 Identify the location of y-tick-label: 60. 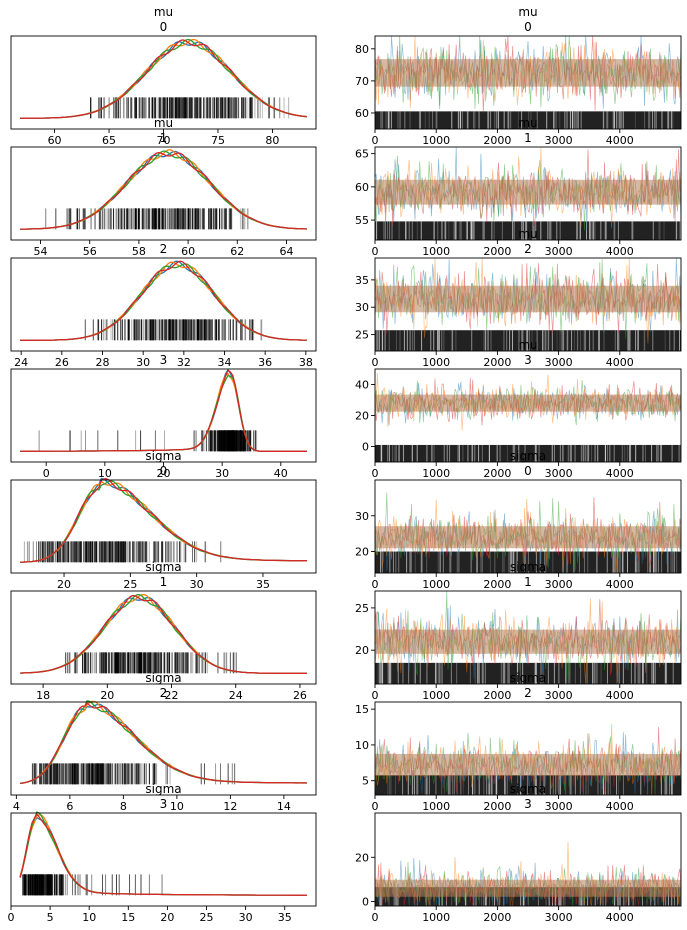
(362, 187).